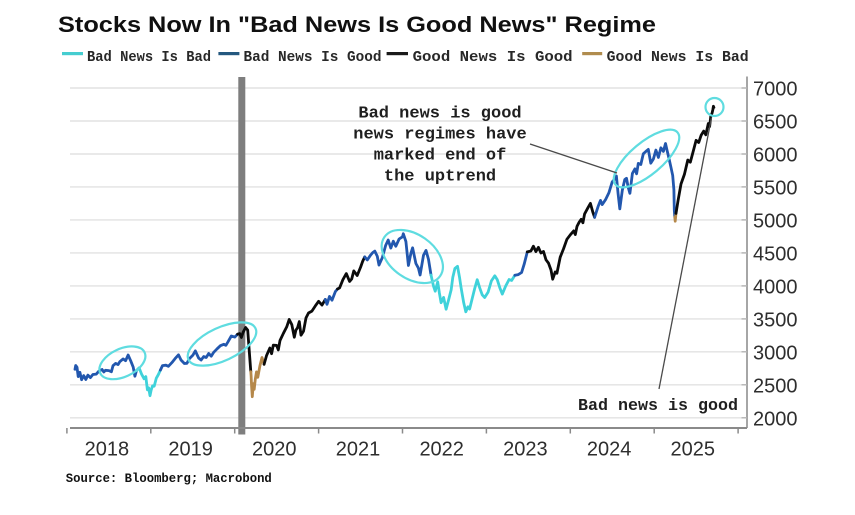 Image resolution: width=855 pixels, height=515 pixels. Describe the element at coordinates (775, 222) in the screenshot. I see `svg-text: 5000` at that location.